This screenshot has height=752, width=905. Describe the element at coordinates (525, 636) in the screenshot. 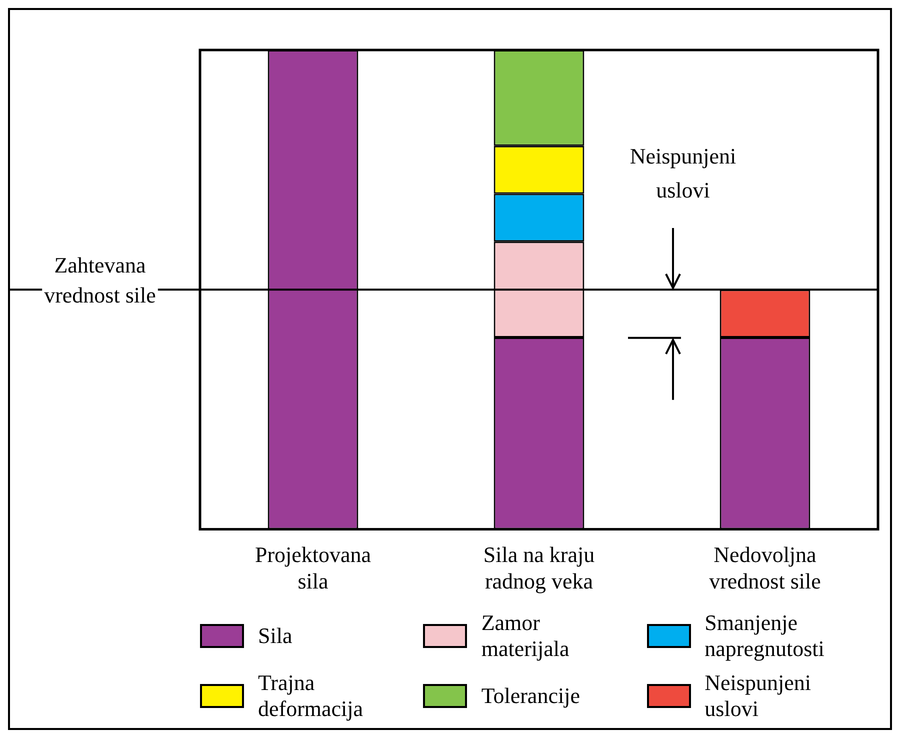

I see `legend-label: Zamor materijala` at that location.